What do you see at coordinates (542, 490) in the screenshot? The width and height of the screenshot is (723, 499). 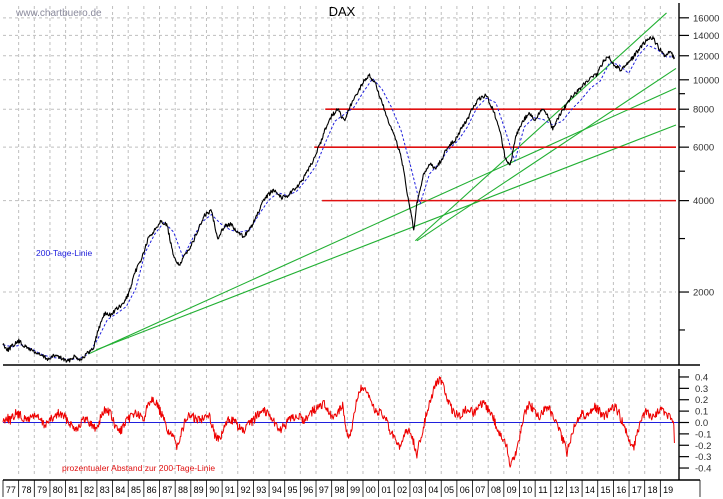 I see `year-tick-label: 11` at bounding box center [542, 490].